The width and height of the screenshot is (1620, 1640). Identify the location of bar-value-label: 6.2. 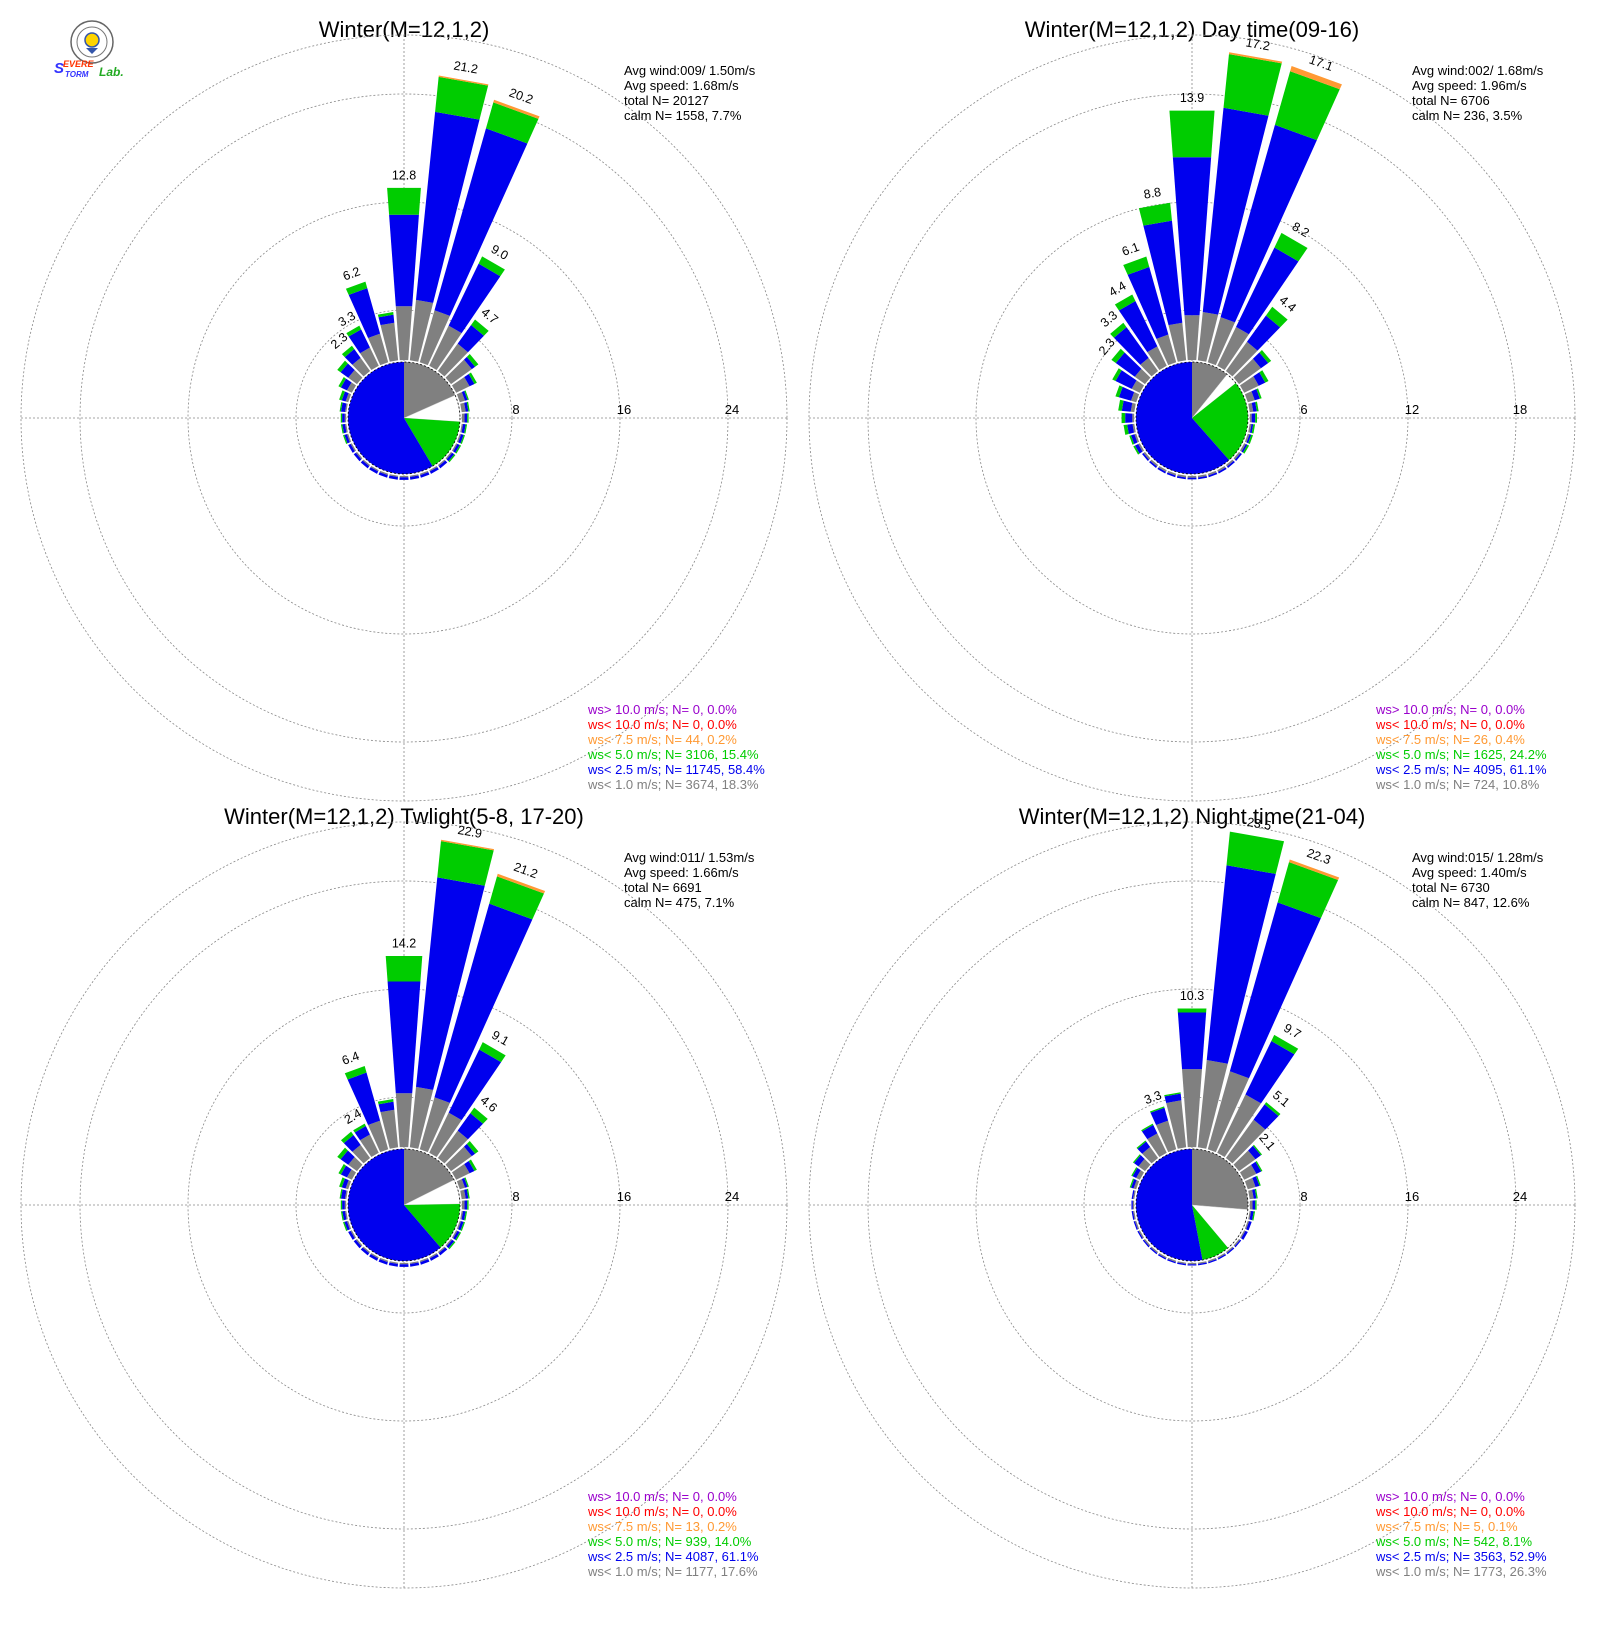
(351, 273).